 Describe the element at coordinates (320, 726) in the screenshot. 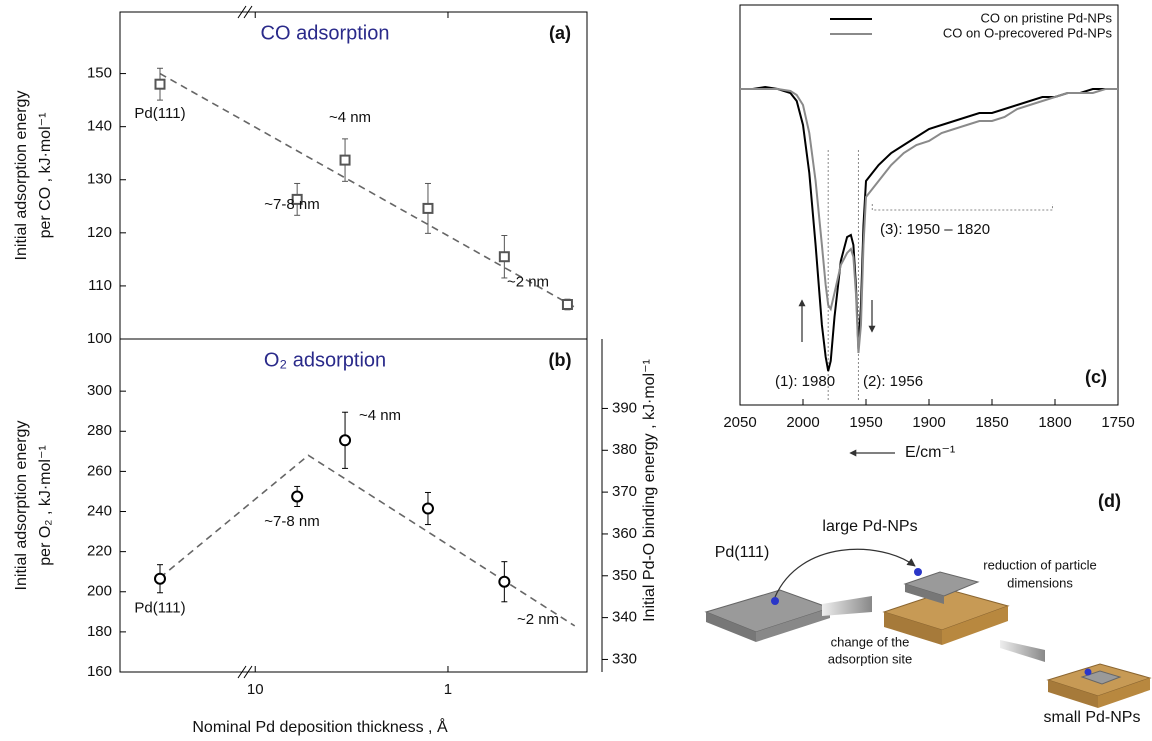

I see `x-axis-label: Nominal Pd deposition thickness , Å` at that location.